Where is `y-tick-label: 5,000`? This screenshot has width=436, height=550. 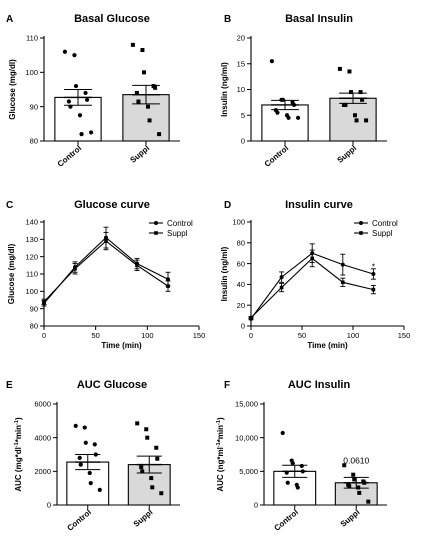
y-tick-label: 5,000 is located at coordinates (248, 471).